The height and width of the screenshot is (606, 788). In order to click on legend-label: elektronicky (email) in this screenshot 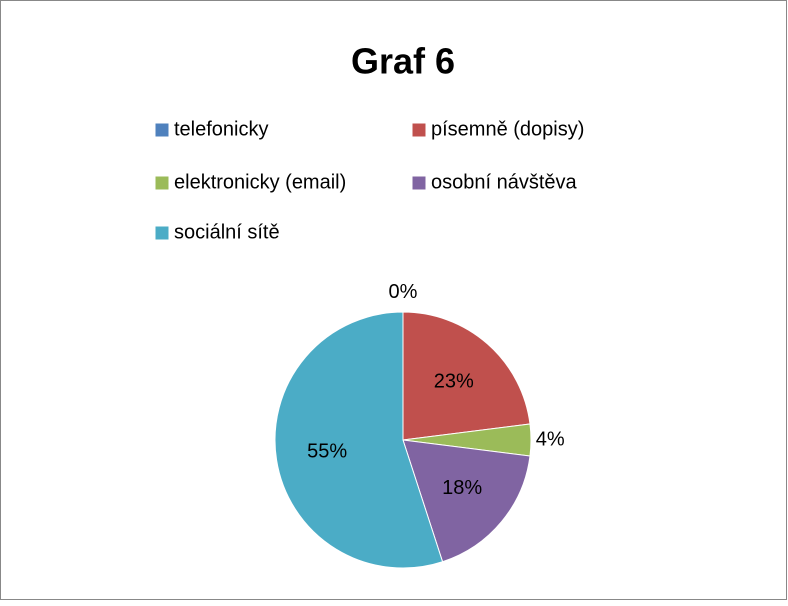, I will do `click(260, 182)`.